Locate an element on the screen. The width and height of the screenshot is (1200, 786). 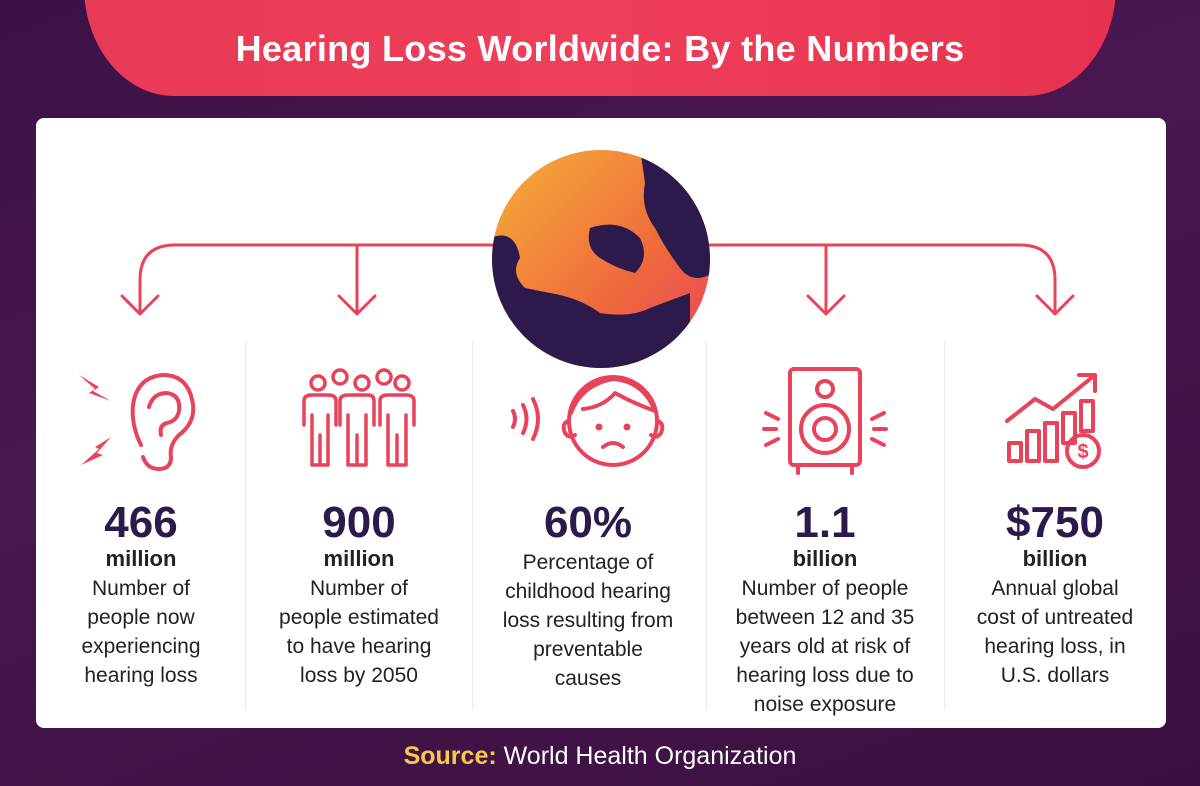
title-banner is located at coordinates (600, 48).